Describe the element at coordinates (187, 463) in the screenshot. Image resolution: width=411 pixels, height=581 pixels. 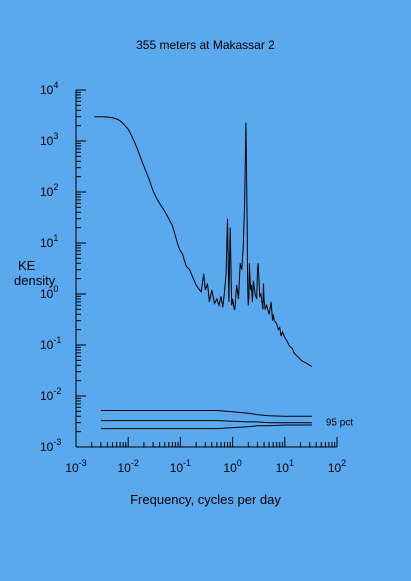
I see `x-tick-label-exp: -1` at that location.